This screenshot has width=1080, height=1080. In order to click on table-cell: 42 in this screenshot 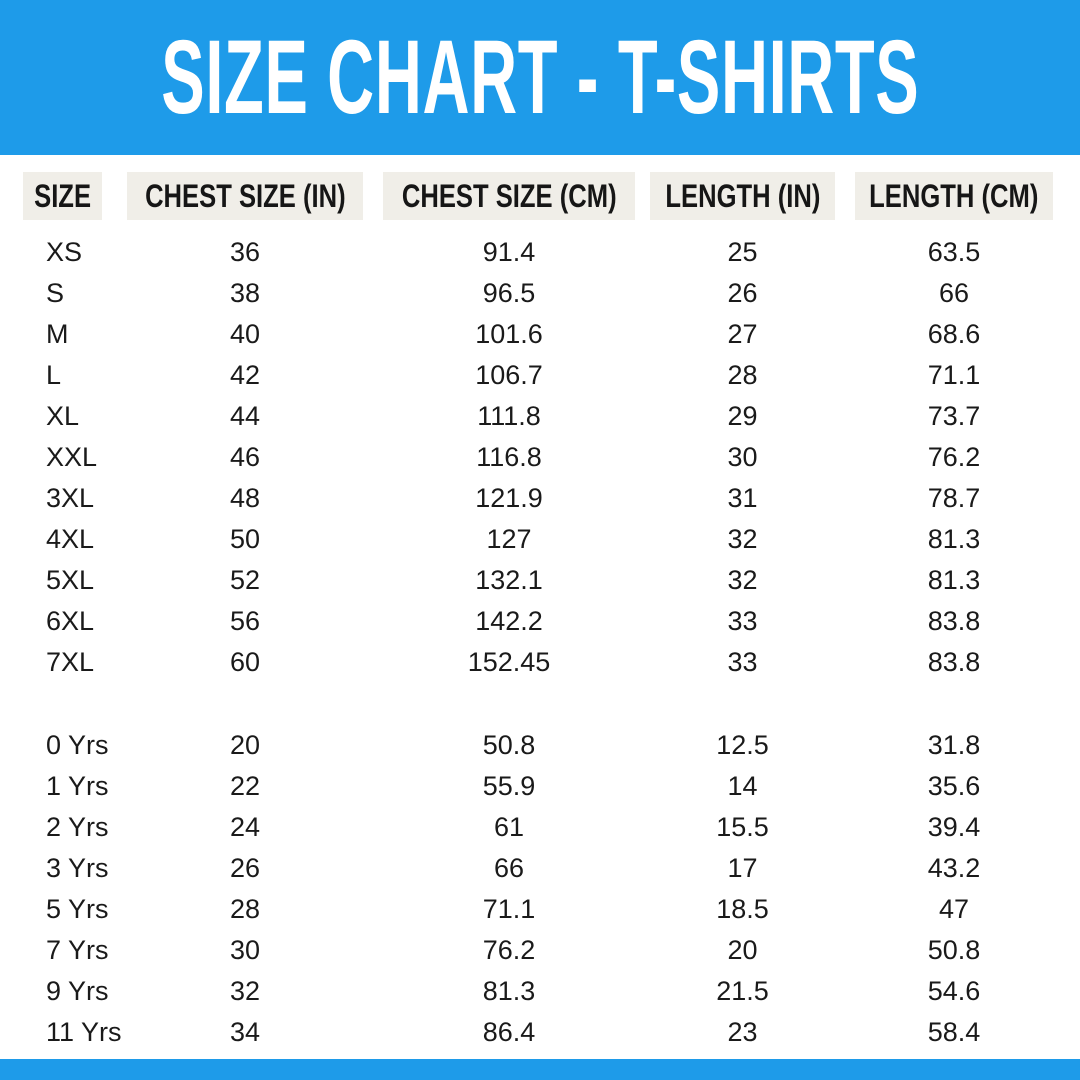, I will do `click(245, 375)`.